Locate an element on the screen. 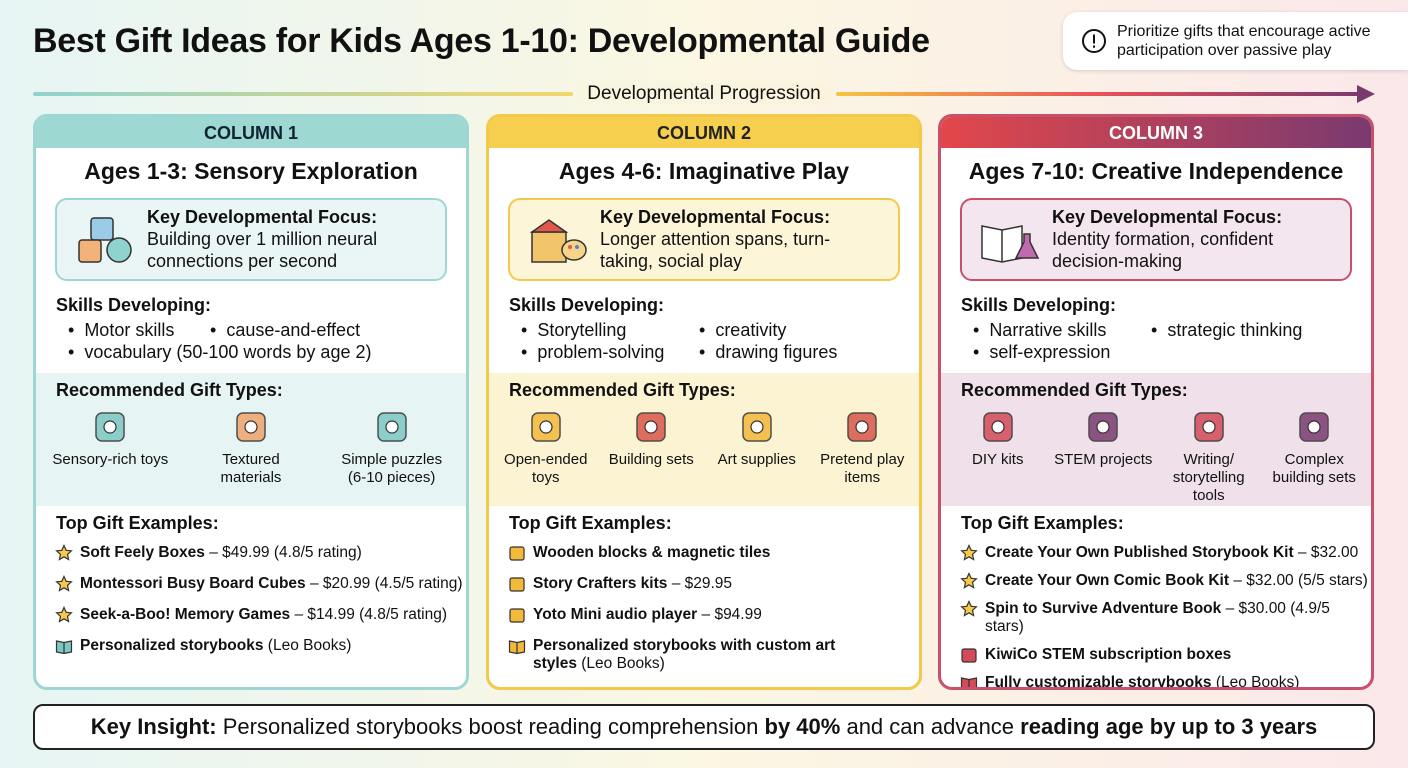 The height and width of the screenshot is (768, 1408). gift-type: Textured materials is located at coordinates (251, 447).